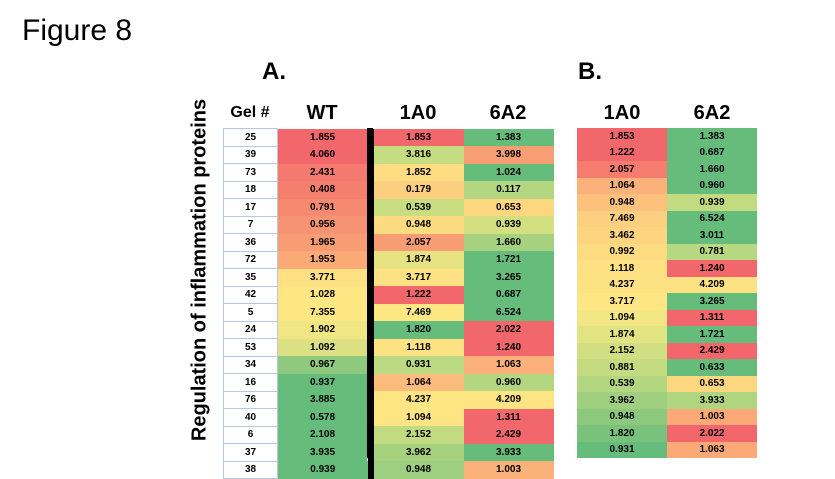  Describe the element at coordinates (388, 207) in the screenshot. I see `table-row: 17 0.791 0.539 0.653` at that location.